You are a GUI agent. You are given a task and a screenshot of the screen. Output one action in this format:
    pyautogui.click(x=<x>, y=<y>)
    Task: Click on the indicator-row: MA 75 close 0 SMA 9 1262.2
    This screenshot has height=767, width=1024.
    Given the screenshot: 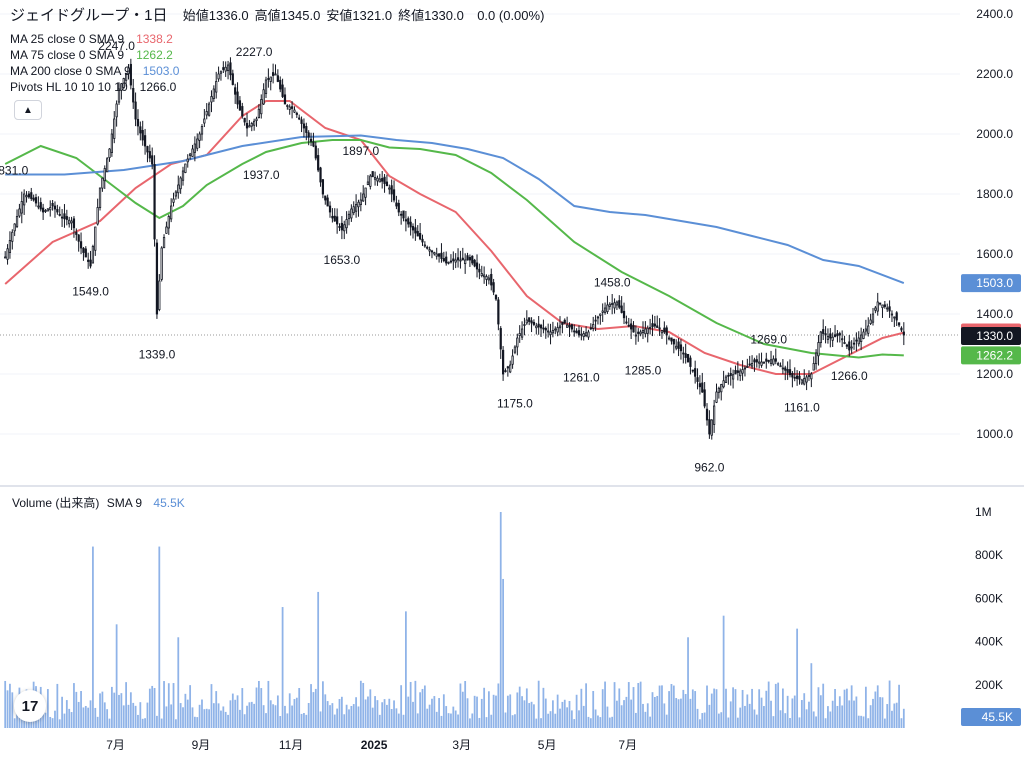 What is the action you would take?
    pyautogui.click(x=94, y=55)
    